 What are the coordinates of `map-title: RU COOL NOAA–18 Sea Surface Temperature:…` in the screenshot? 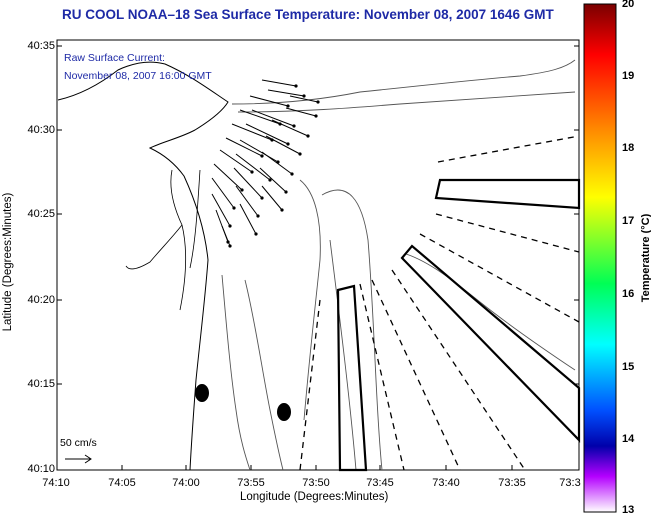 It's located at (308, 14).